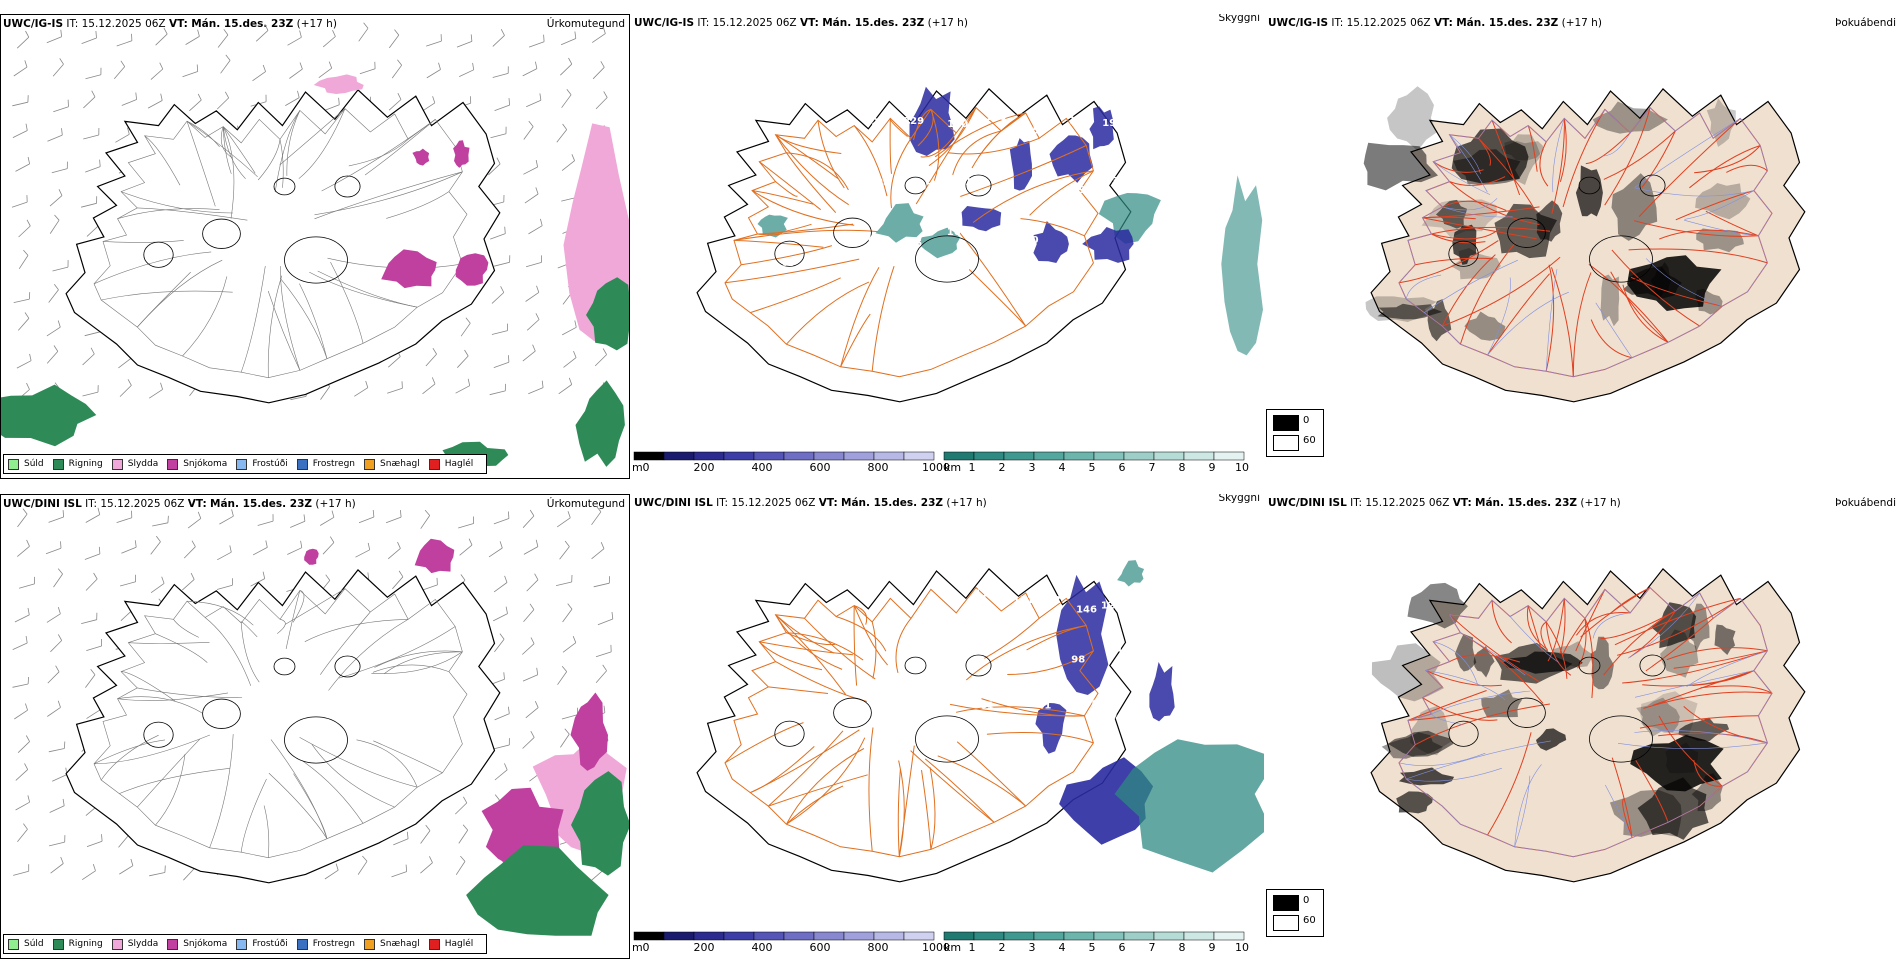  I want to click on visibility-tick-label: 3, so click(1032, 947).